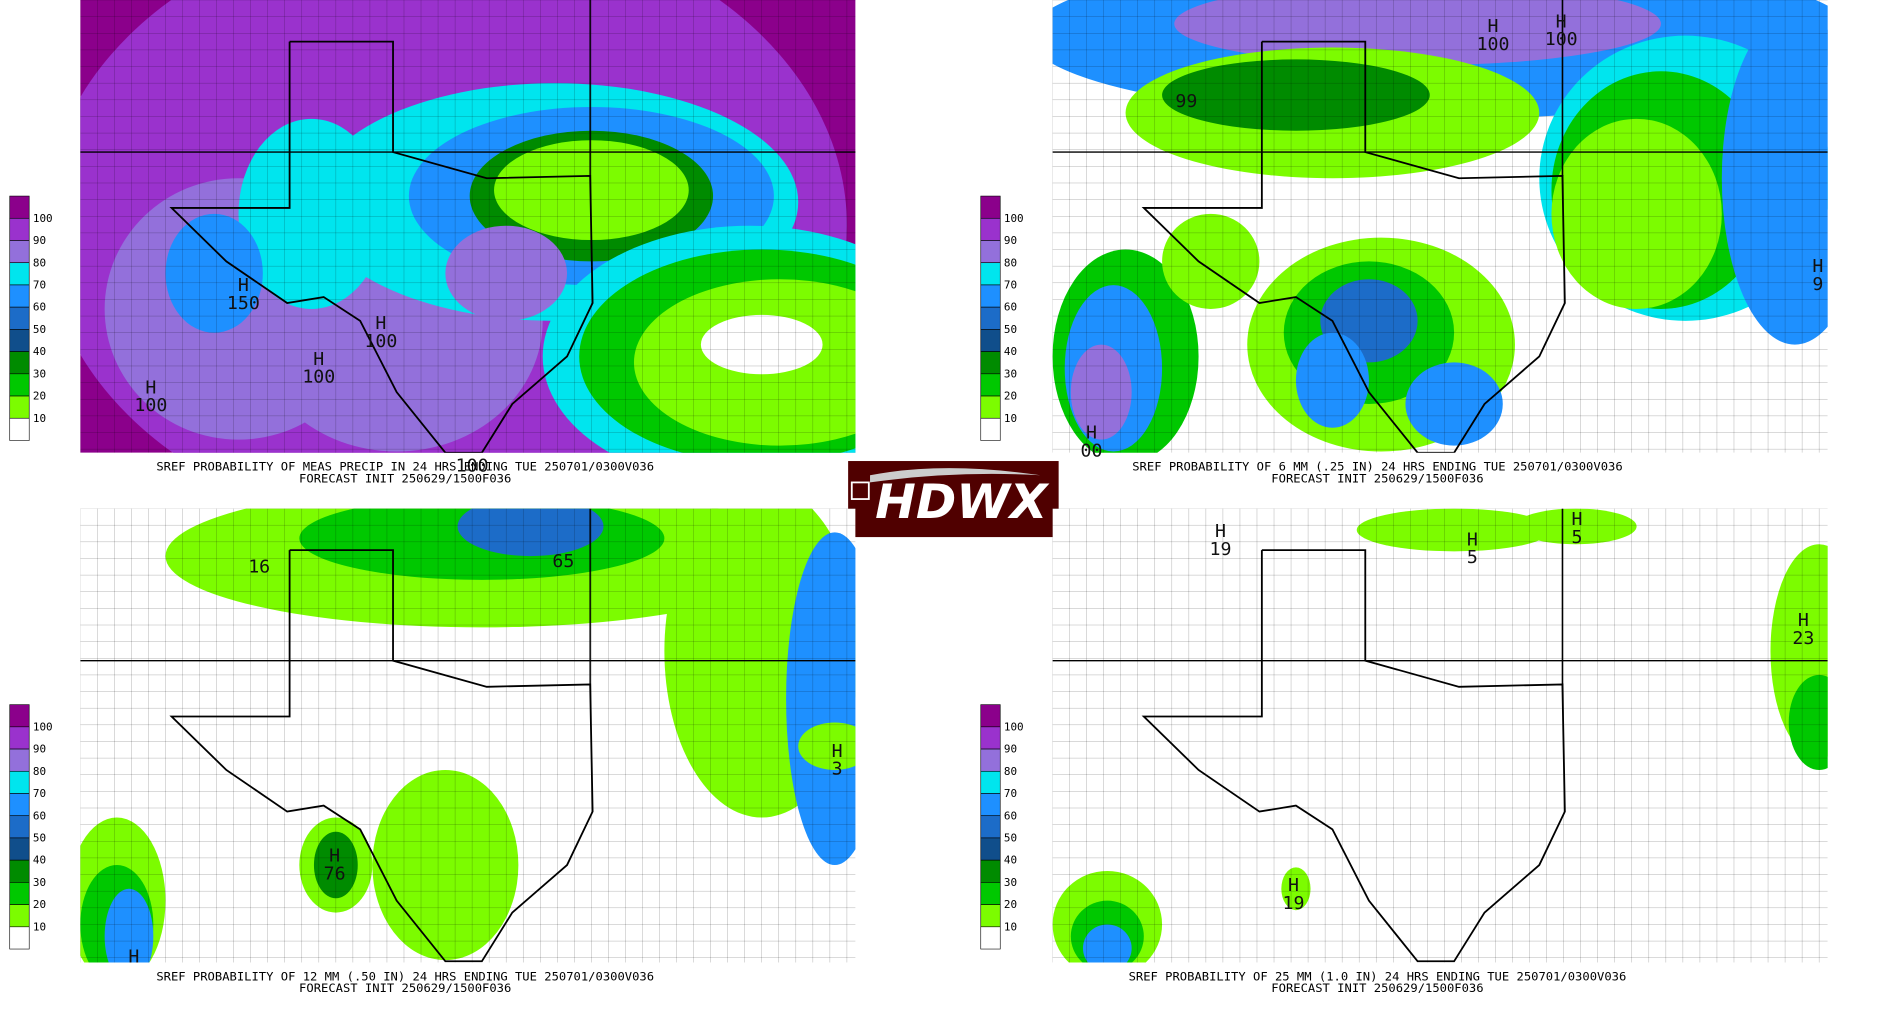  What do you see at coordinates (1803, 638) in the screenshot?
I see `high-value: 23` at bounding box center [1803, 638].